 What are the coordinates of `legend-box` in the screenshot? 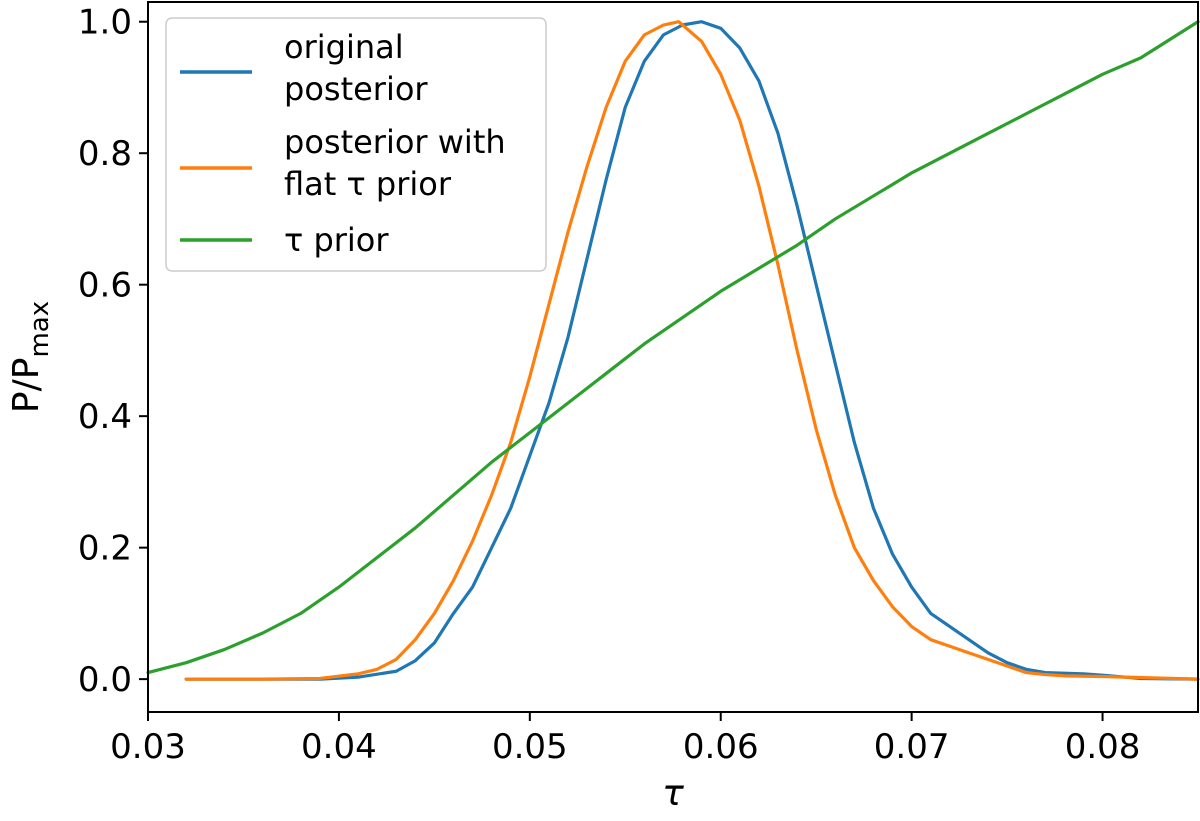 It's located at (356, 144).